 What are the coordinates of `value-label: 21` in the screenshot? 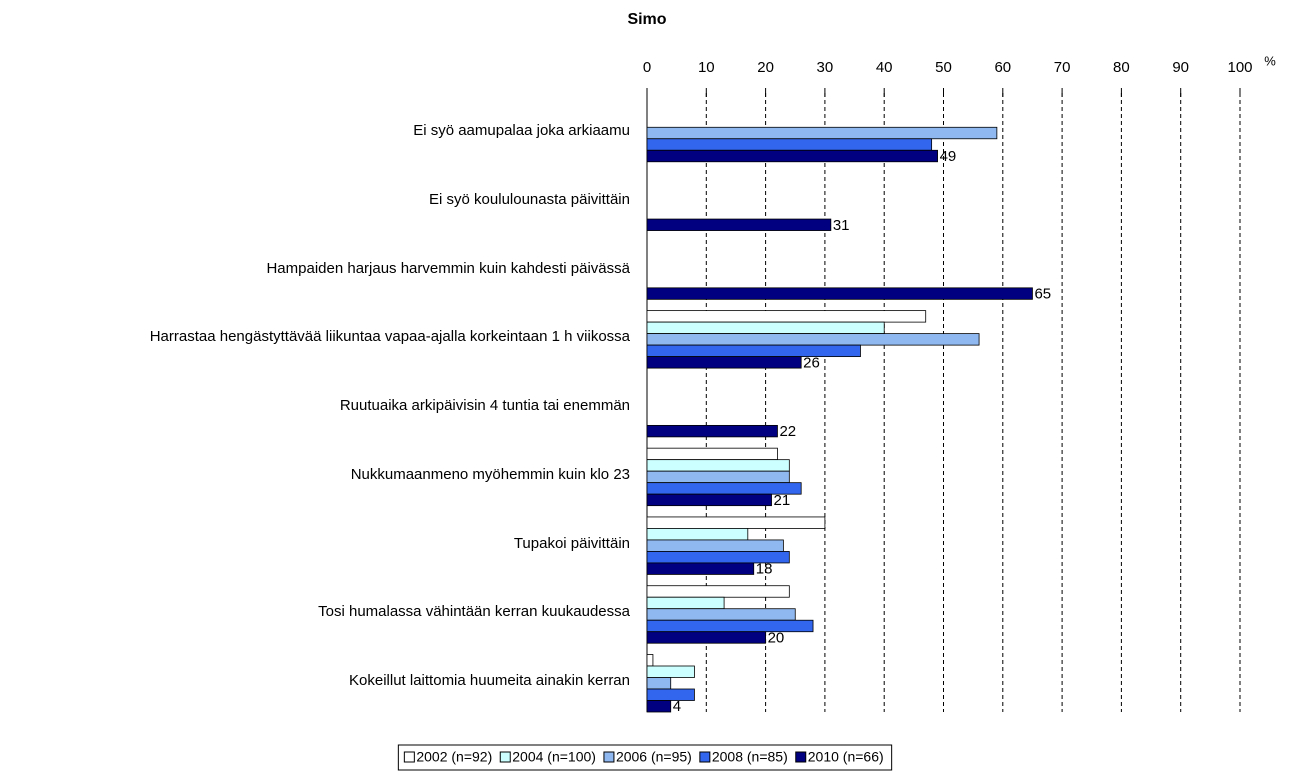 It's located at (782, 500).